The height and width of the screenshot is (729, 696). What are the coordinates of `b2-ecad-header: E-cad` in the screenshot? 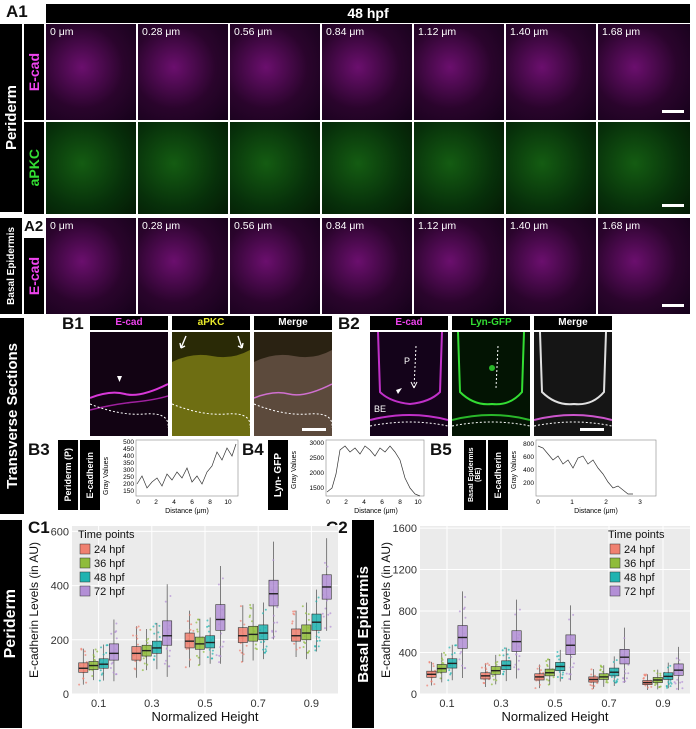 It's located at (409, 323).